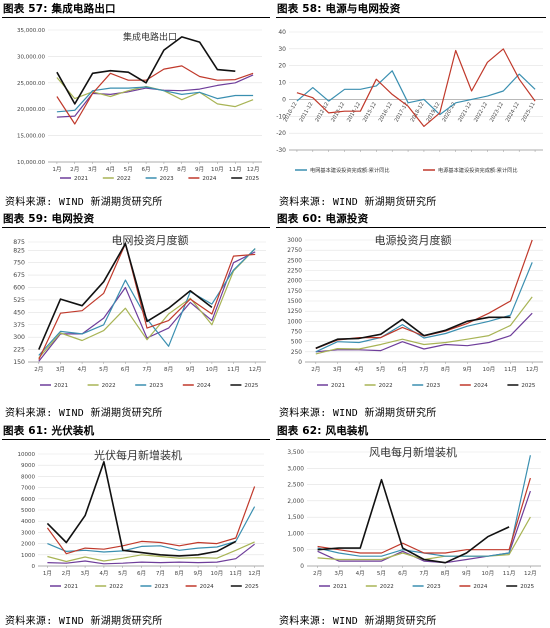 This screenshot has height=628, width=550. I want to click on chart-title: 电源投资月度额, so click(413, 240).